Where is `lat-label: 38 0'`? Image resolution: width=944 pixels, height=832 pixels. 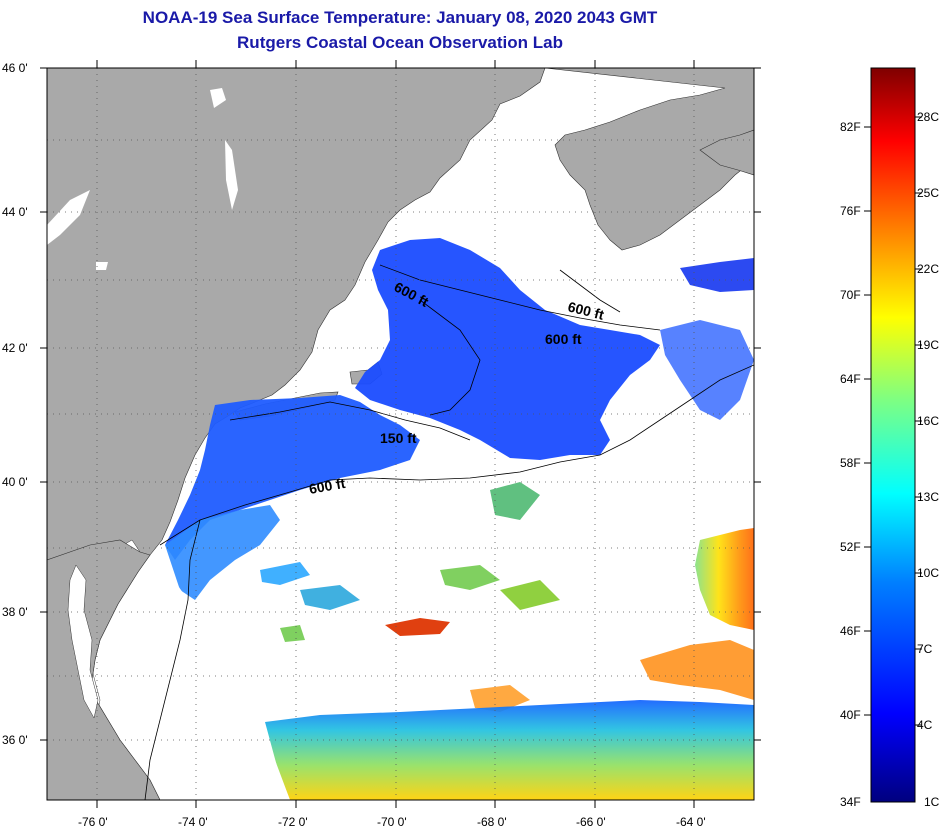
lat-label: 38 0' is located at coordinates (15, 612).